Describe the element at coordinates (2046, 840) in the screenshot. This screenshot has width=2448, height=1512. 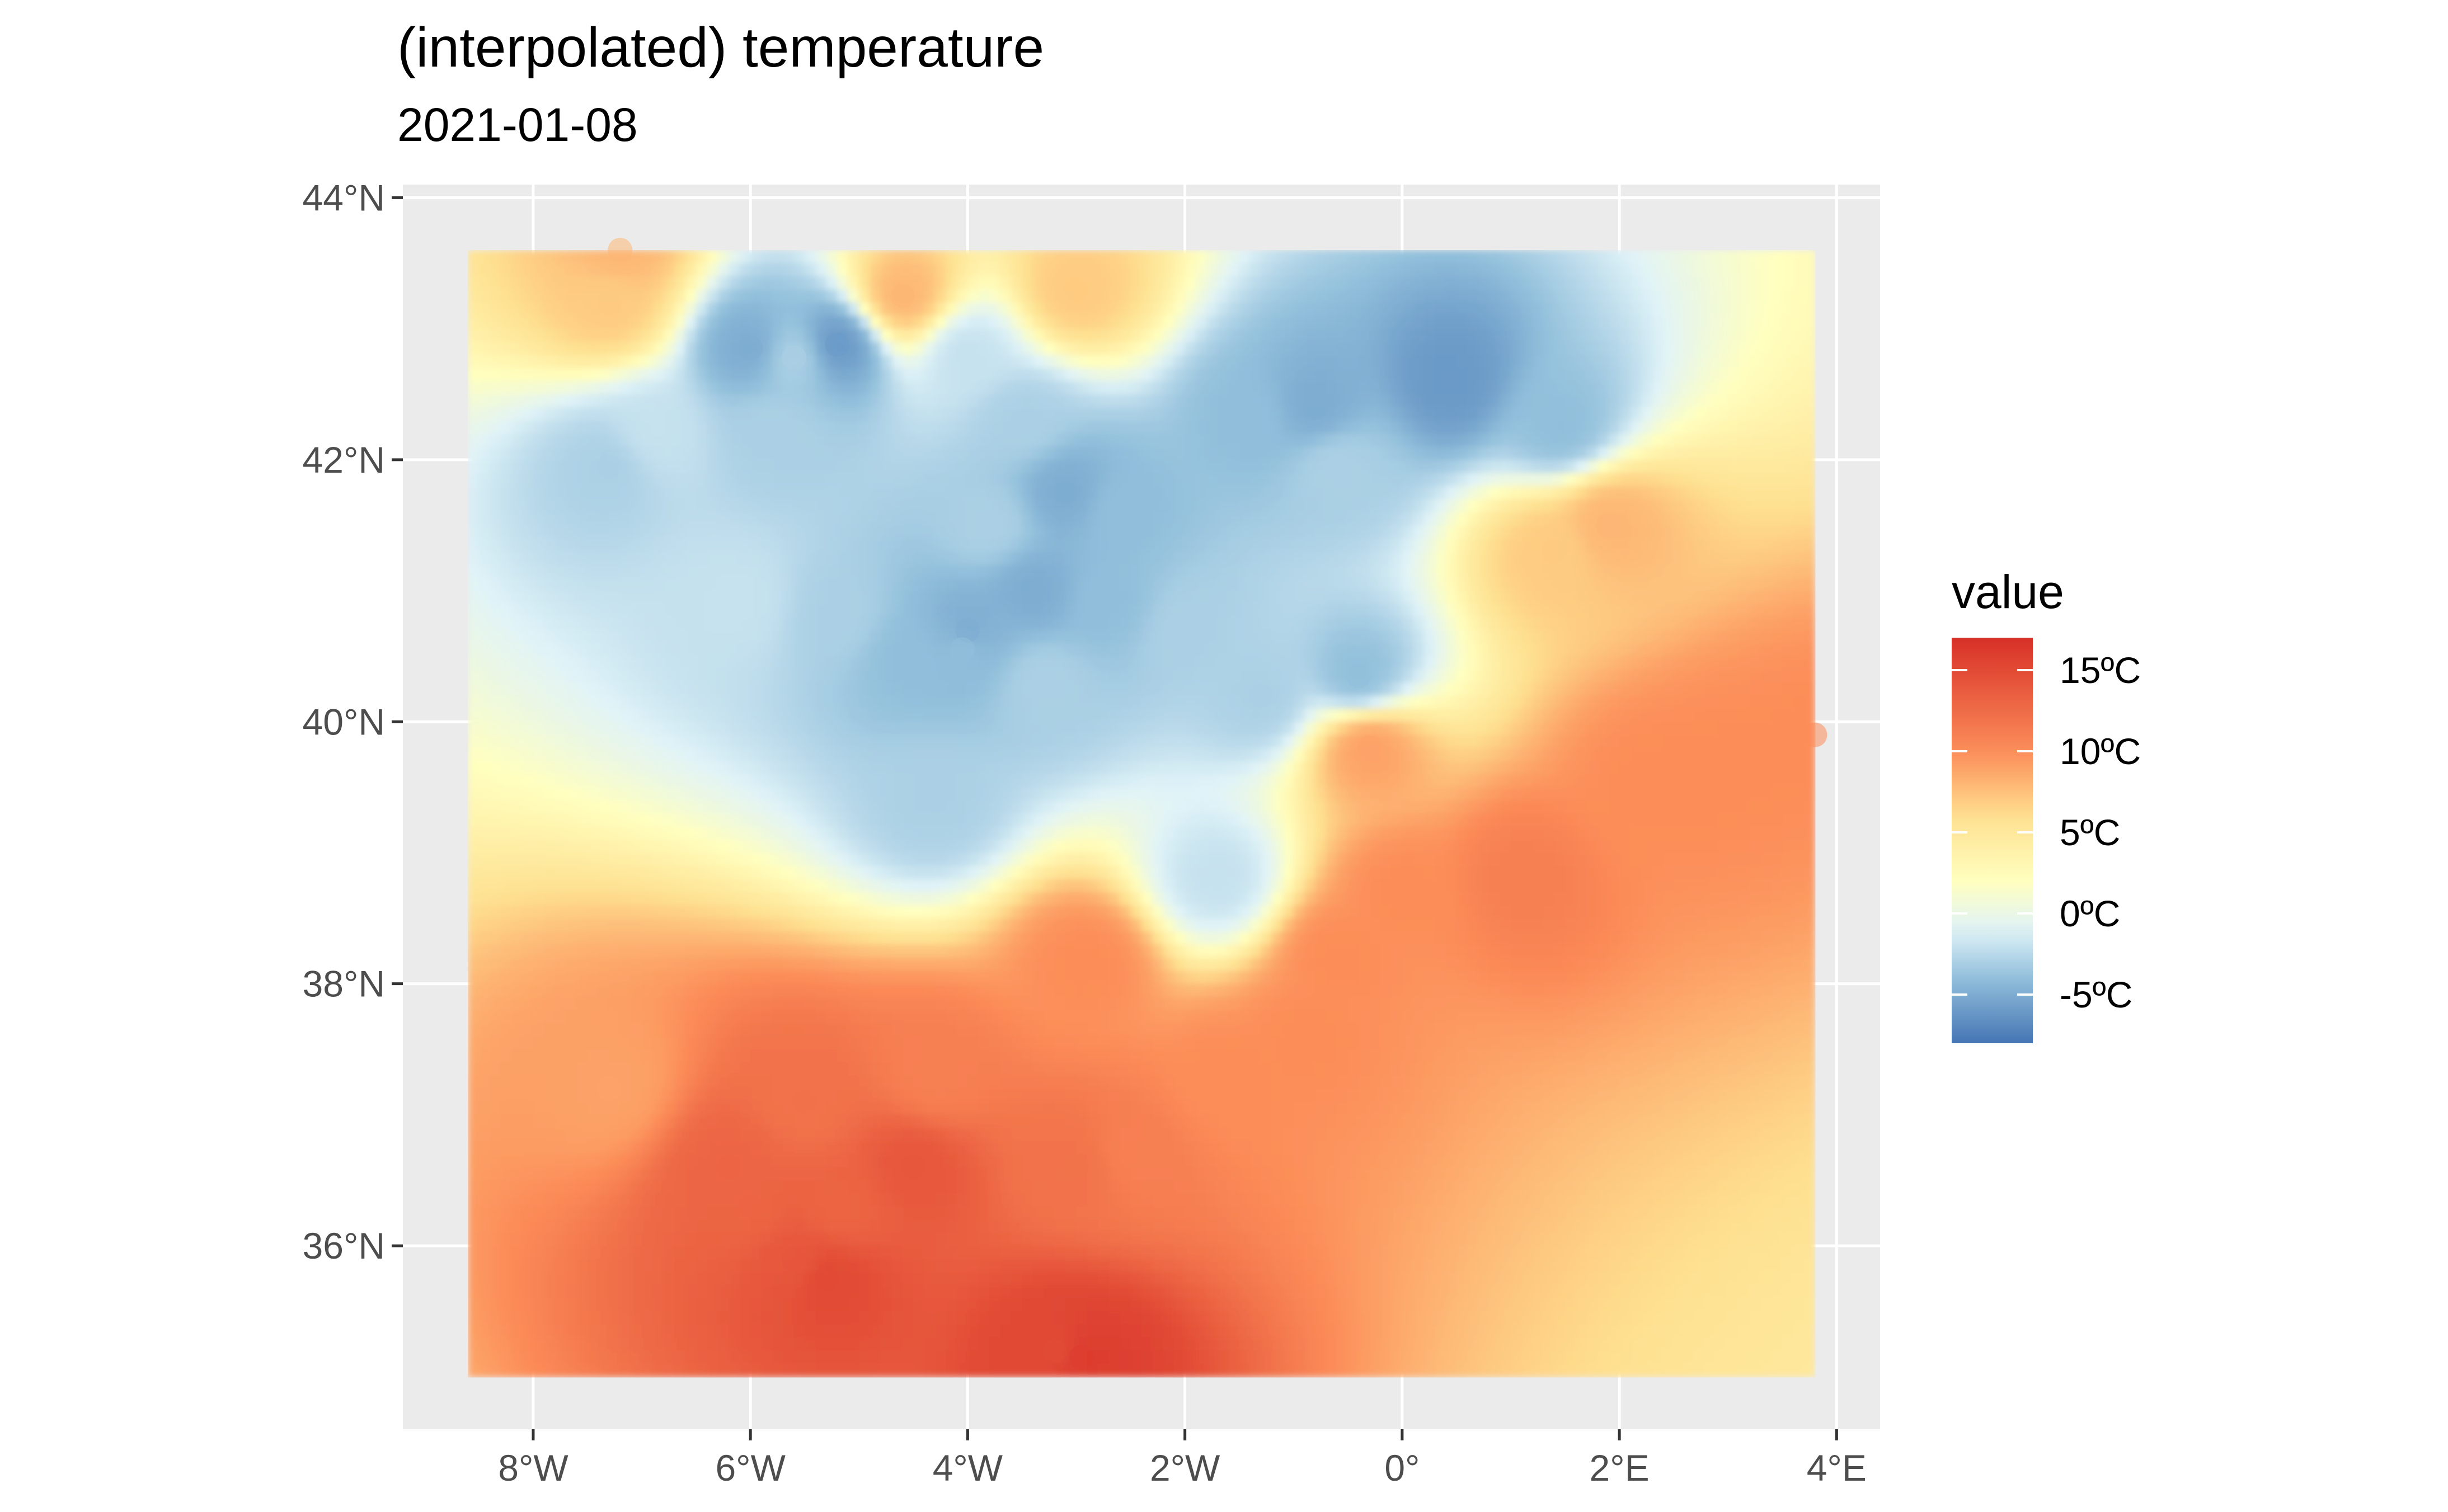
I see `legend-colorbar: 15ºC 10ºC 5ºC 0ºC -5ºC` at that location.